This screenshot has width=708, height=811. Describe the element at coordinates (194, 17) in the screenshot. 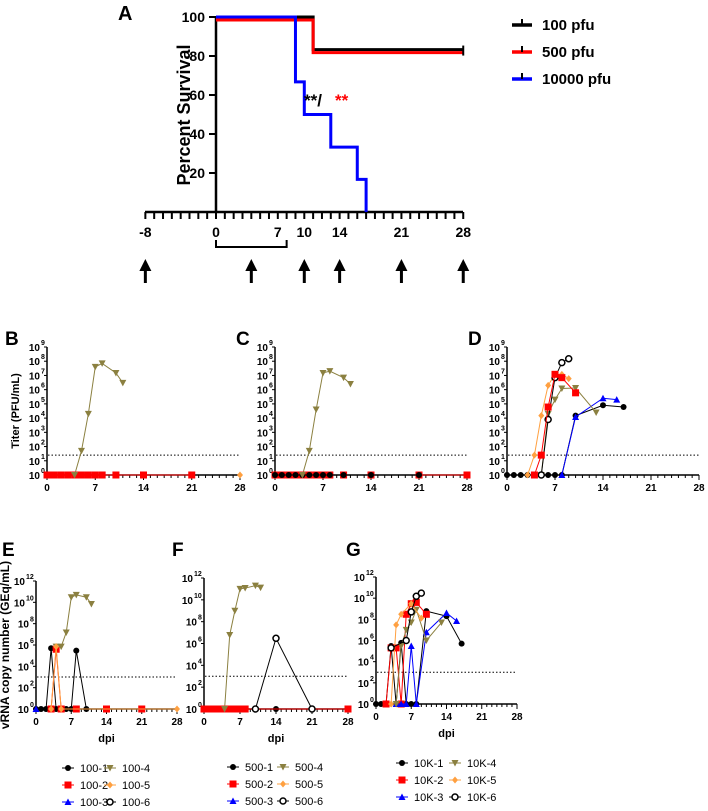

I see `y-tick-label: 100` at that location.